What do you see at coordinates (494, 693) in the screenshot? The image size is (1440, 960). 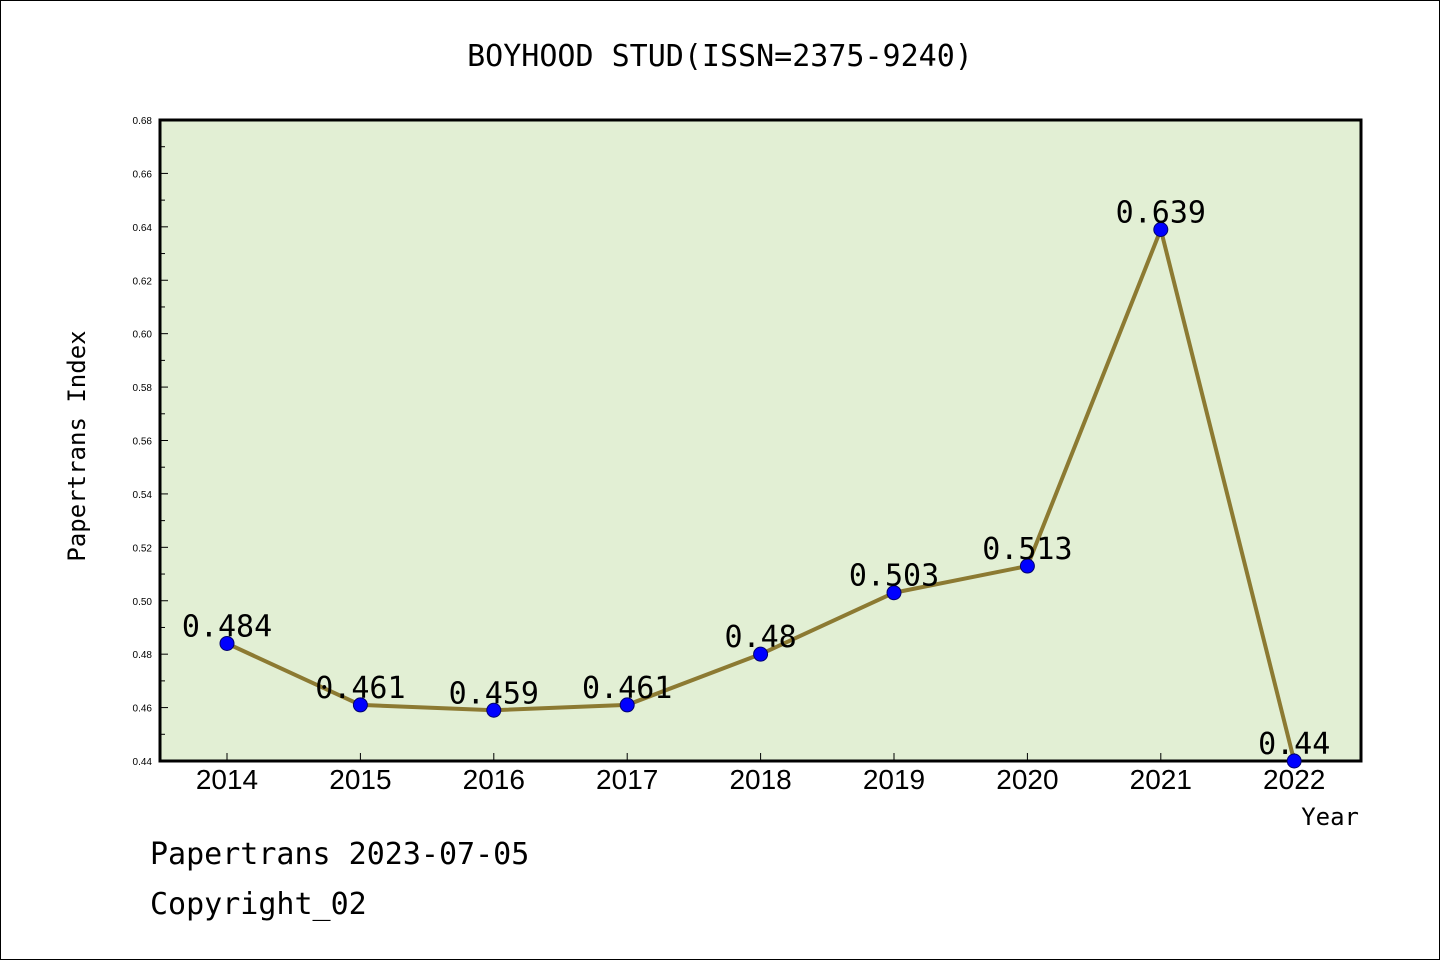 I see `data-label: 0.459` at bounding box center [494, 693].